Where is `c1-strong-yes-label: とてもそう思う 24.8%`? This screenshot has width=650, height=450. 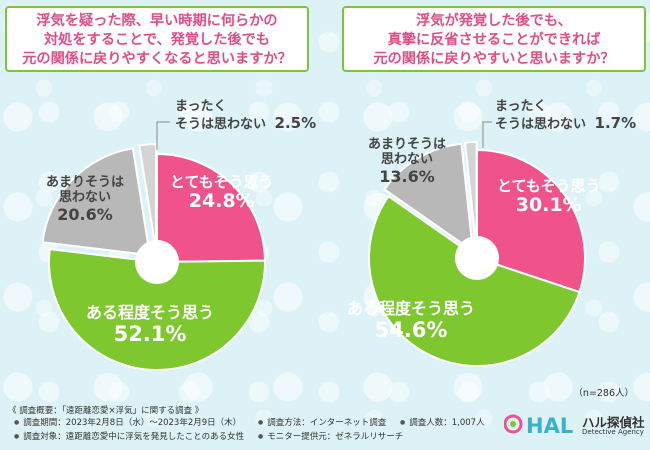 c1-strong-yes-label: とてもそう思う 24.8% is located at coordinates (222, 193).